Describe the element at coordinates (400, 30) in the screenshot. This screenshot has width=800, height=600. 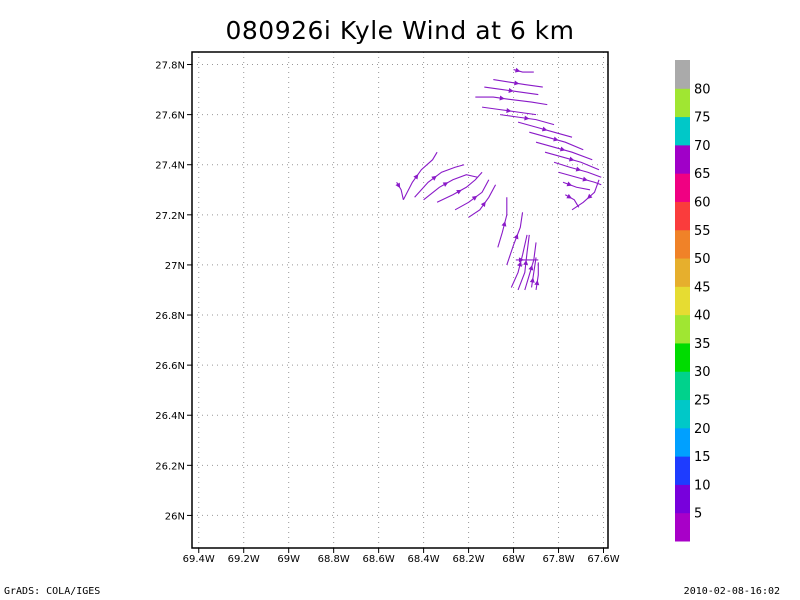
I see `chart-title: 080926i Kyle Wind at 6 km` at that location.